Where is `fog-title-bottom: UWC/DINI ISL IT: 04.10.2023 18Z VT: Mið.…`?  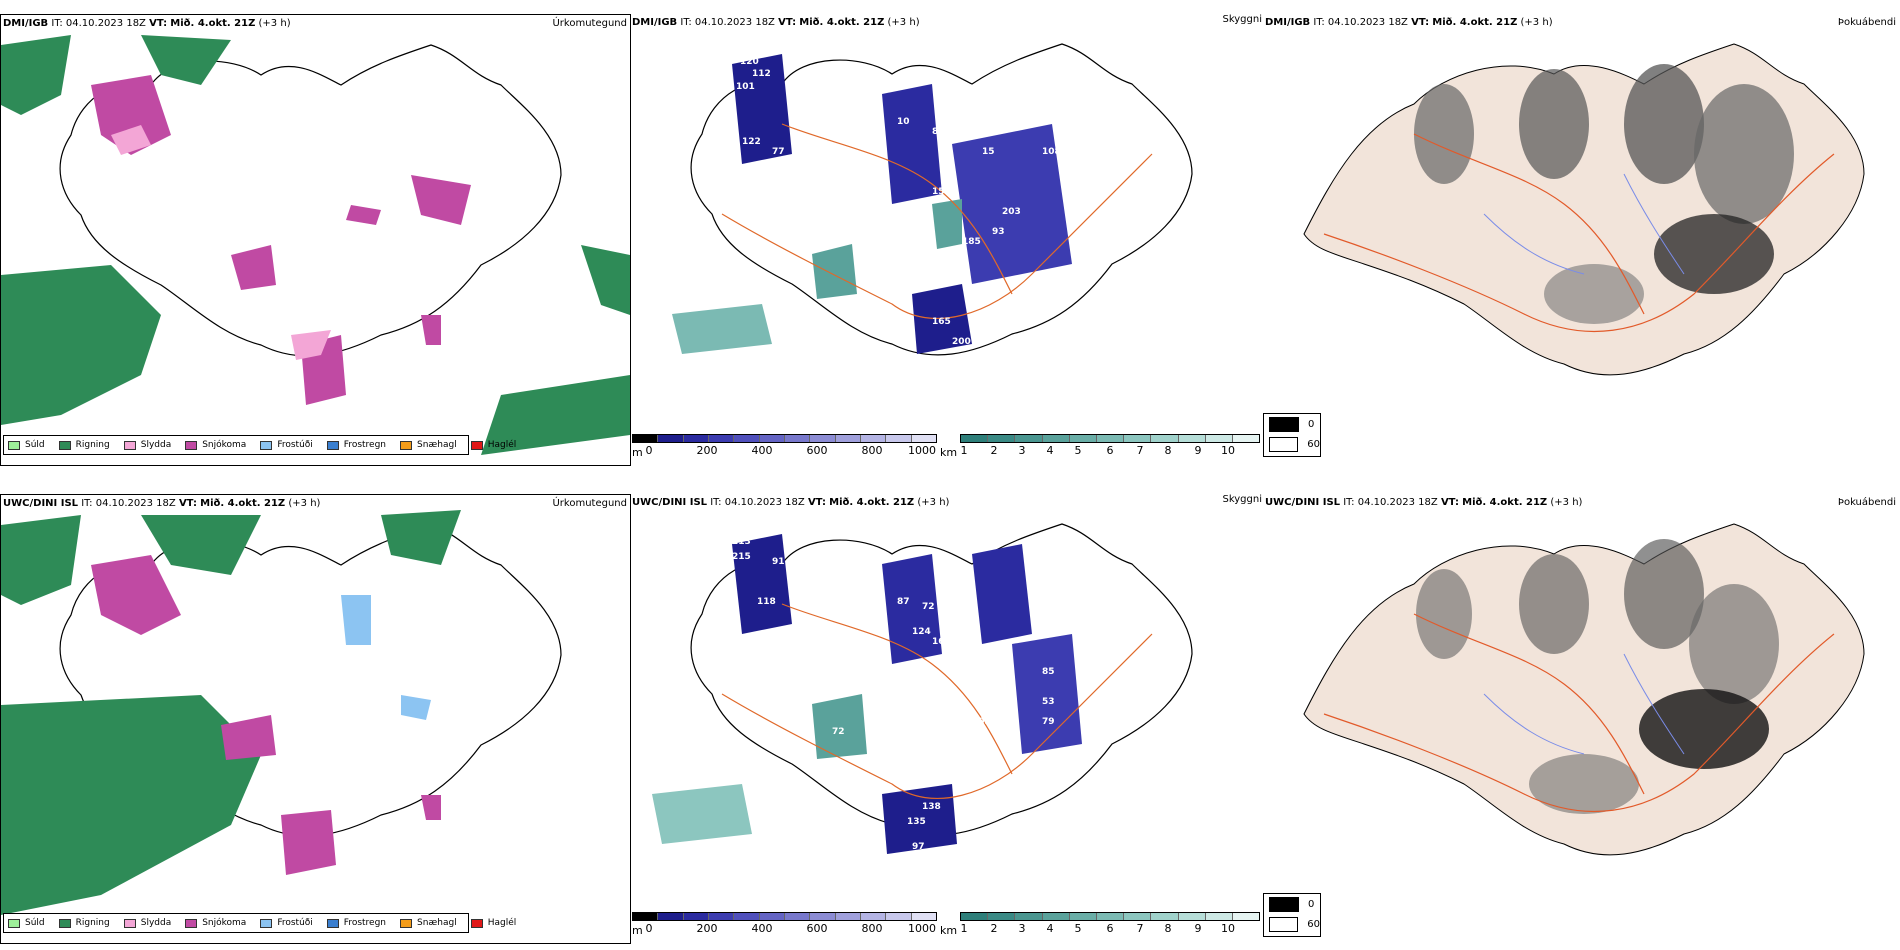 fog-title-bottom: UWC/DINI ISL IT: 04.10.2023 18Z VT: Mið.… is located at coordinates (1424, 502).